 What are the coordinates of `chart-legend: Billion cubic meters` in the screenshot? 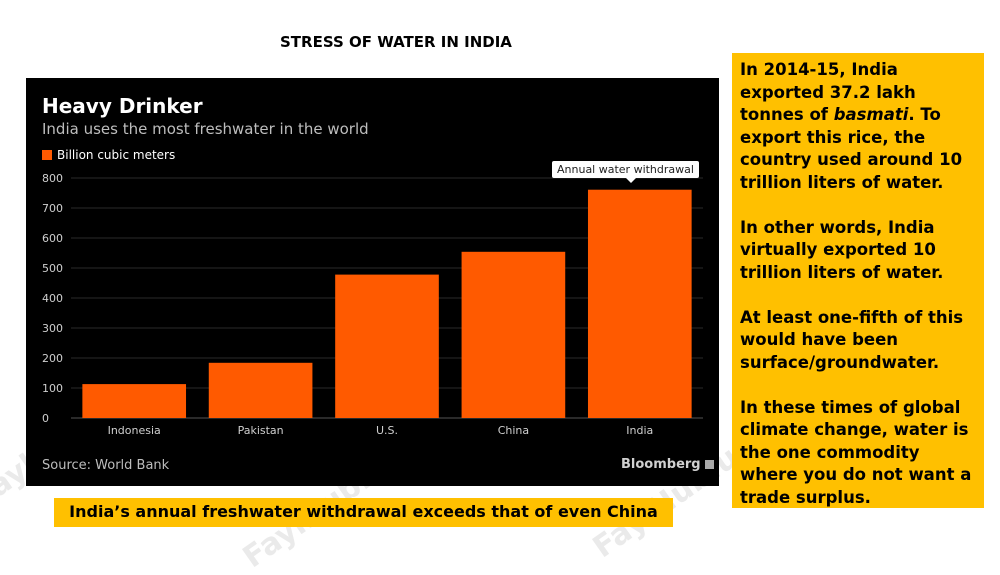 It's located at (108, 155).